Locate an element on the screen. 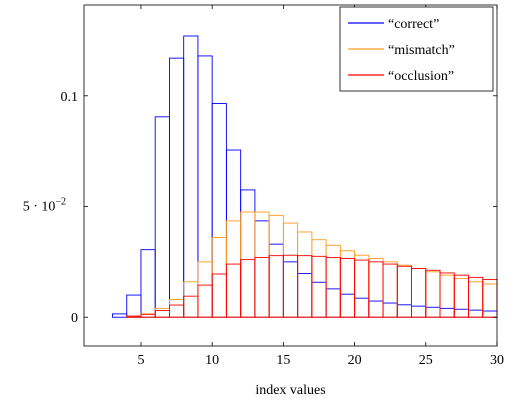 This screenshot has height=402, width=512. y-tick-exponent: −2 is located at coordinates (60, 202).